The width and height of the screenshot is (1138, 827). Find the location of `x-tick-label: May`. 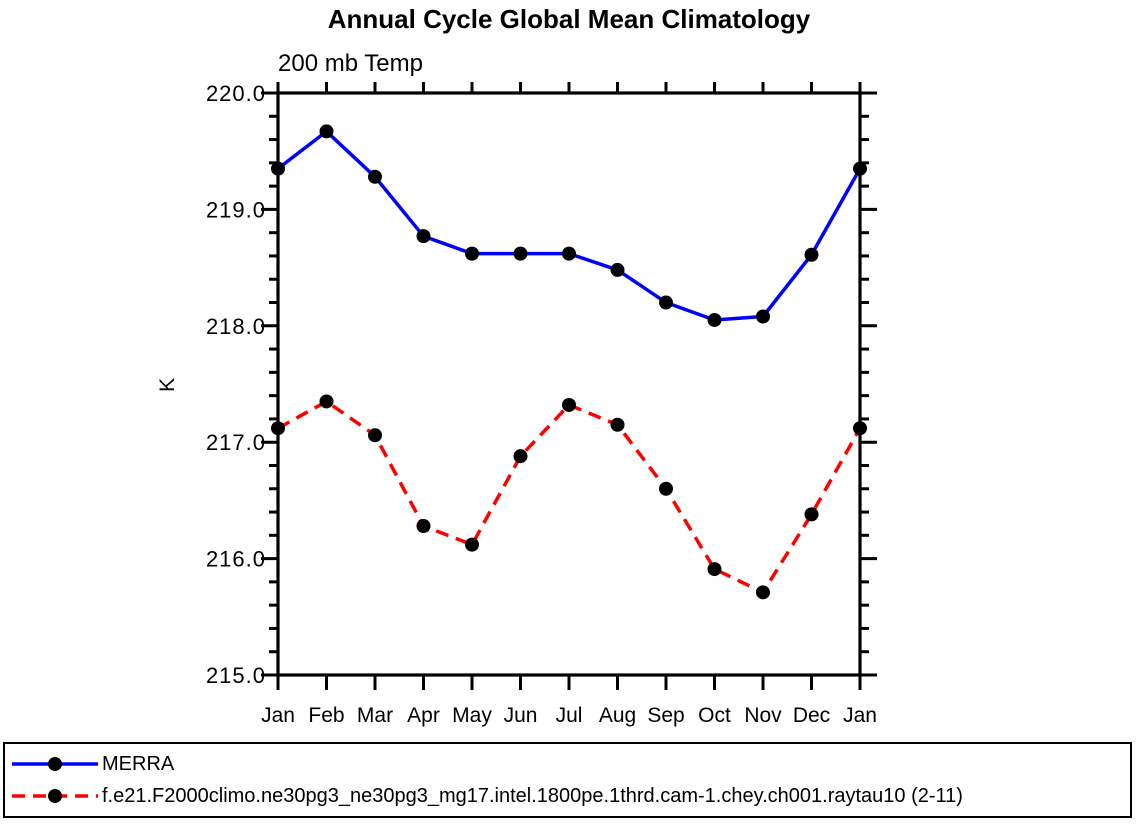

x-tick-label: May is located at coordinates (472, 715).